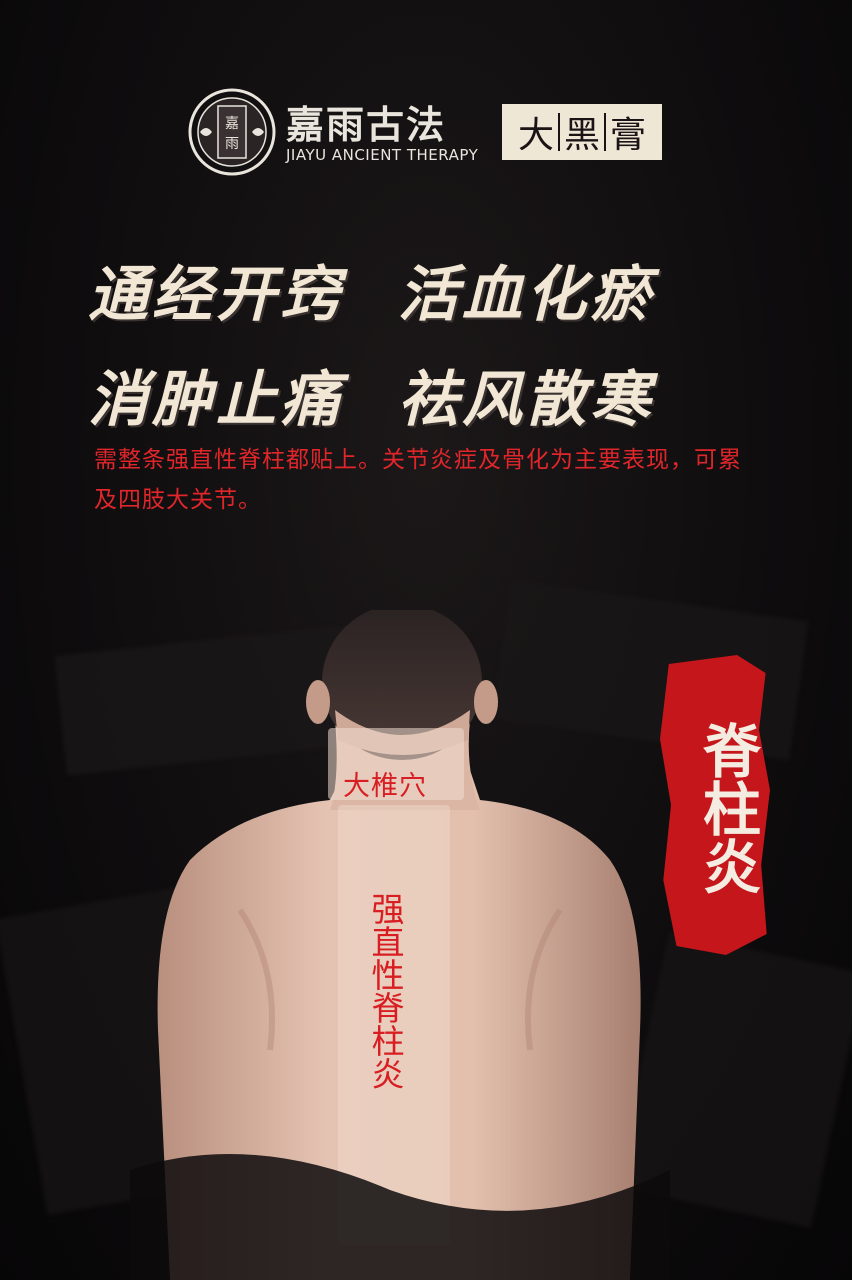 This screenshot has width=852, height=1280. Describe the element at coordinates (418, 480) in the screenshot. I see `description-text: 需整条强直性脊柱都贴上。关节炎症及骨化为主要表现，可累及四肢大关节。` at that location.